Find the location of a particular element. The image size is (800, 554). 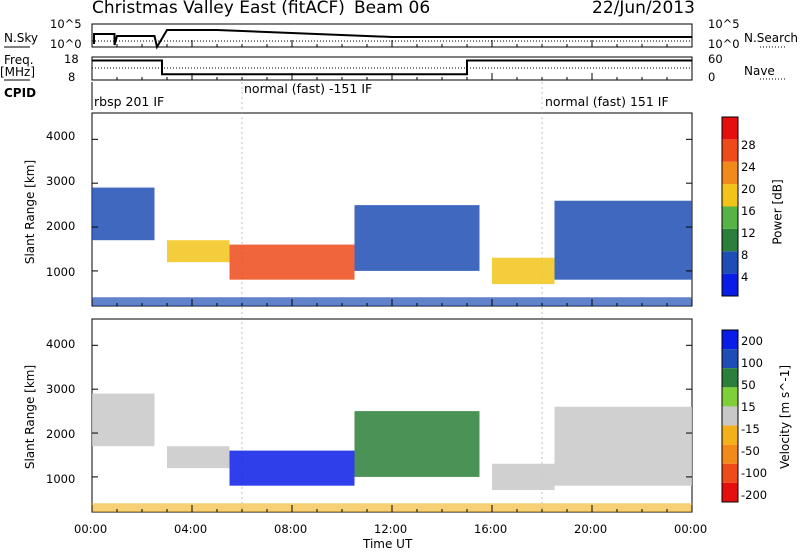

power-cbar-tick: 8 is located at coordinates (745, 255).